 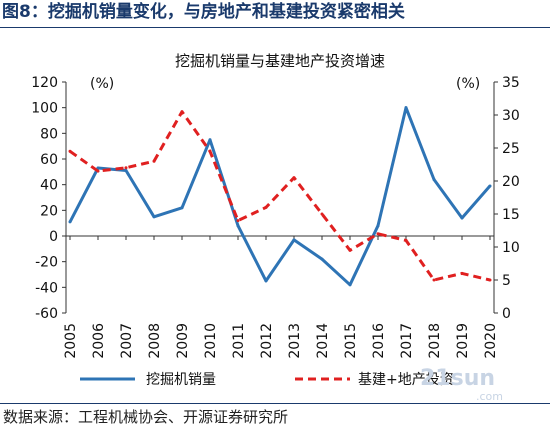 What do you see at coordinates (49, 134) in the screenshot?
I see `left-tick-label: 80` at bounding box center [49, 134].